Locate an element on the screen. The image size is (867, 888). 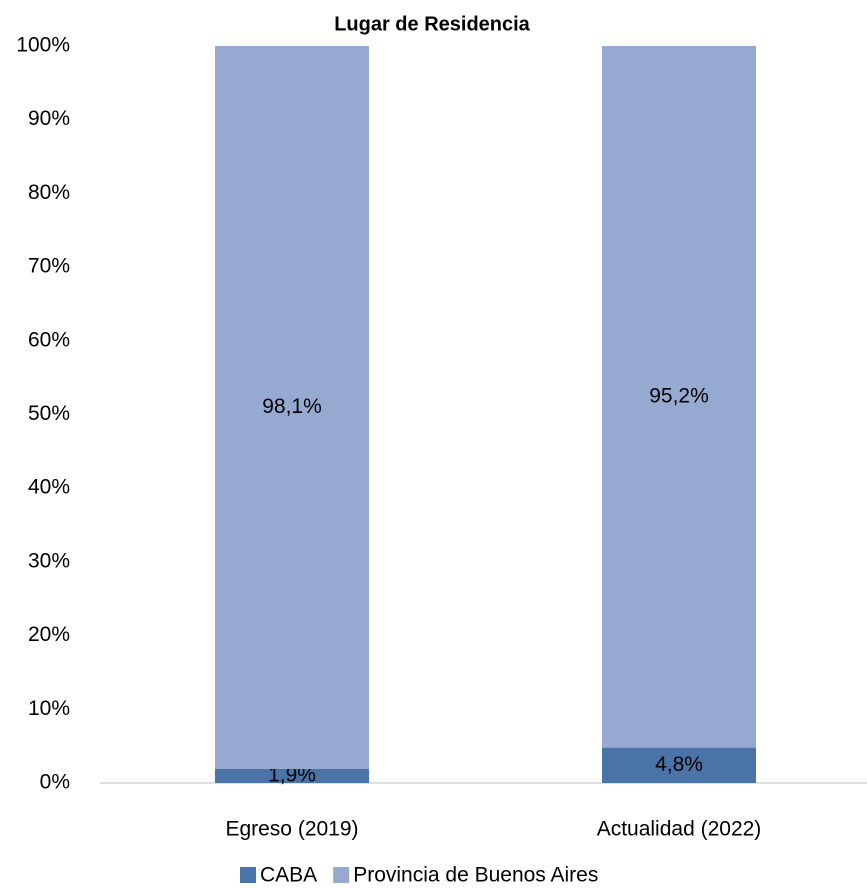
legend-label: Provincia de Buenos Aires is located at coordinates (475, 875).